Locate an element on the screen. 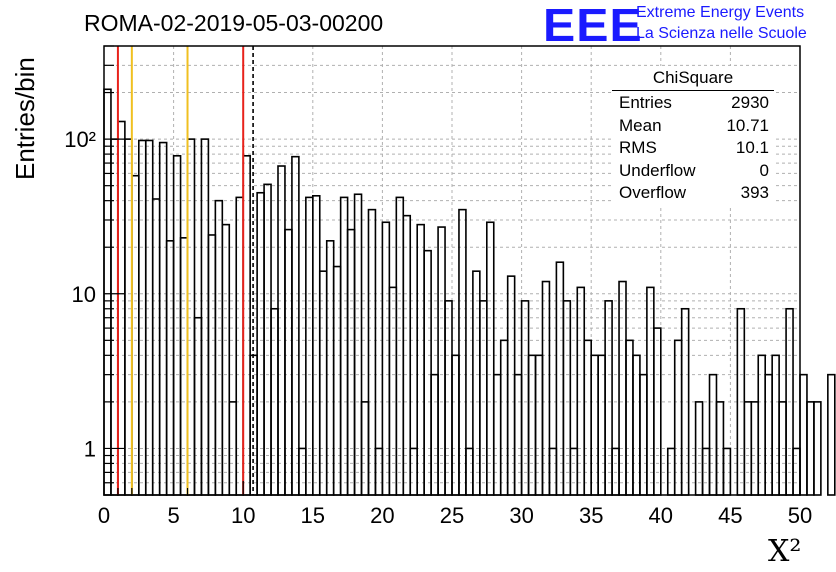 The height and width of the screenshot is (572, 836). y-axis-label: Entries/bin is located at coordinates (25, 118).